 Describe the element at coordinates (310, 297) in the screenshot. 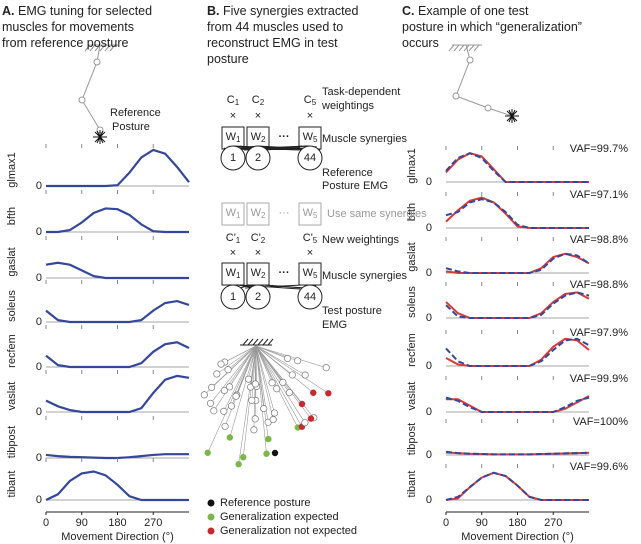

I see `muscle-node: 44` at that location.